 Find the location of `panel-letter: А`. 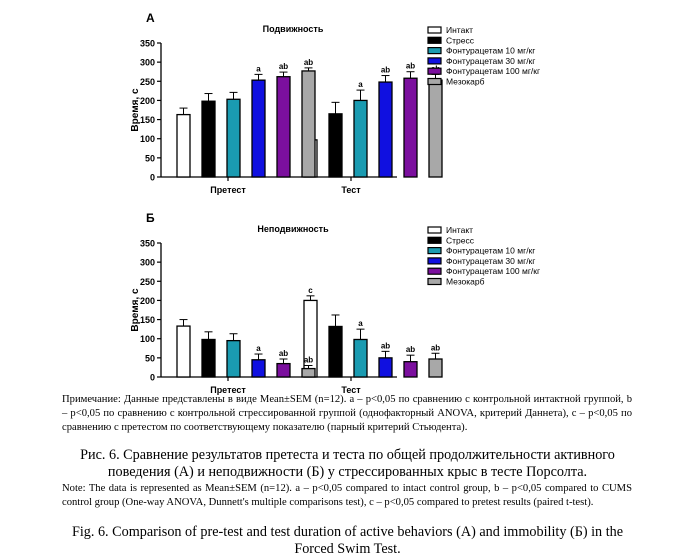

panel-letter: А is located at coordinates (150, 18).